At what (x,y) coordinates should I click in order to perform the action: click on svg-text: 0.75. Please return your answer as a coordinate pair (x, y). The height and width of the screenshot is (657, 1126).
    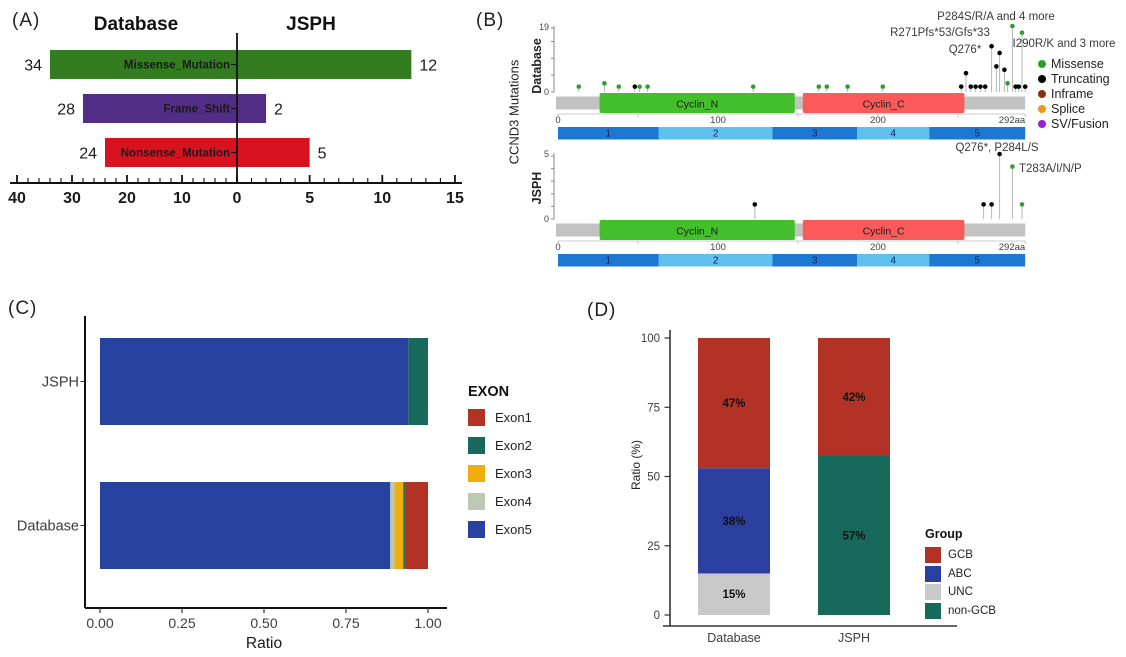
    Looking at the image, I should click on (345, 623).